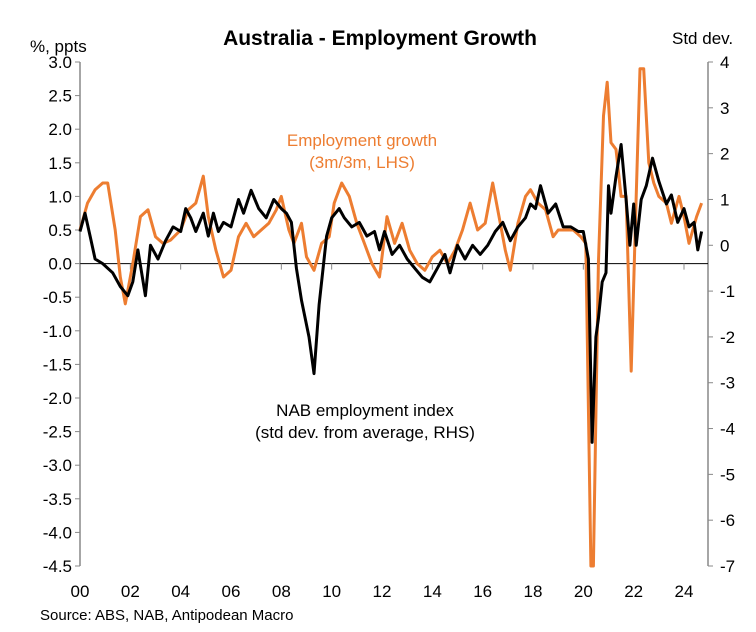 This screenshot has height=632, width=756. What do you see at coordinates (684, 591) in the screenshot?
I see `x-tick-label: 24` at bounding box center [684, 591].